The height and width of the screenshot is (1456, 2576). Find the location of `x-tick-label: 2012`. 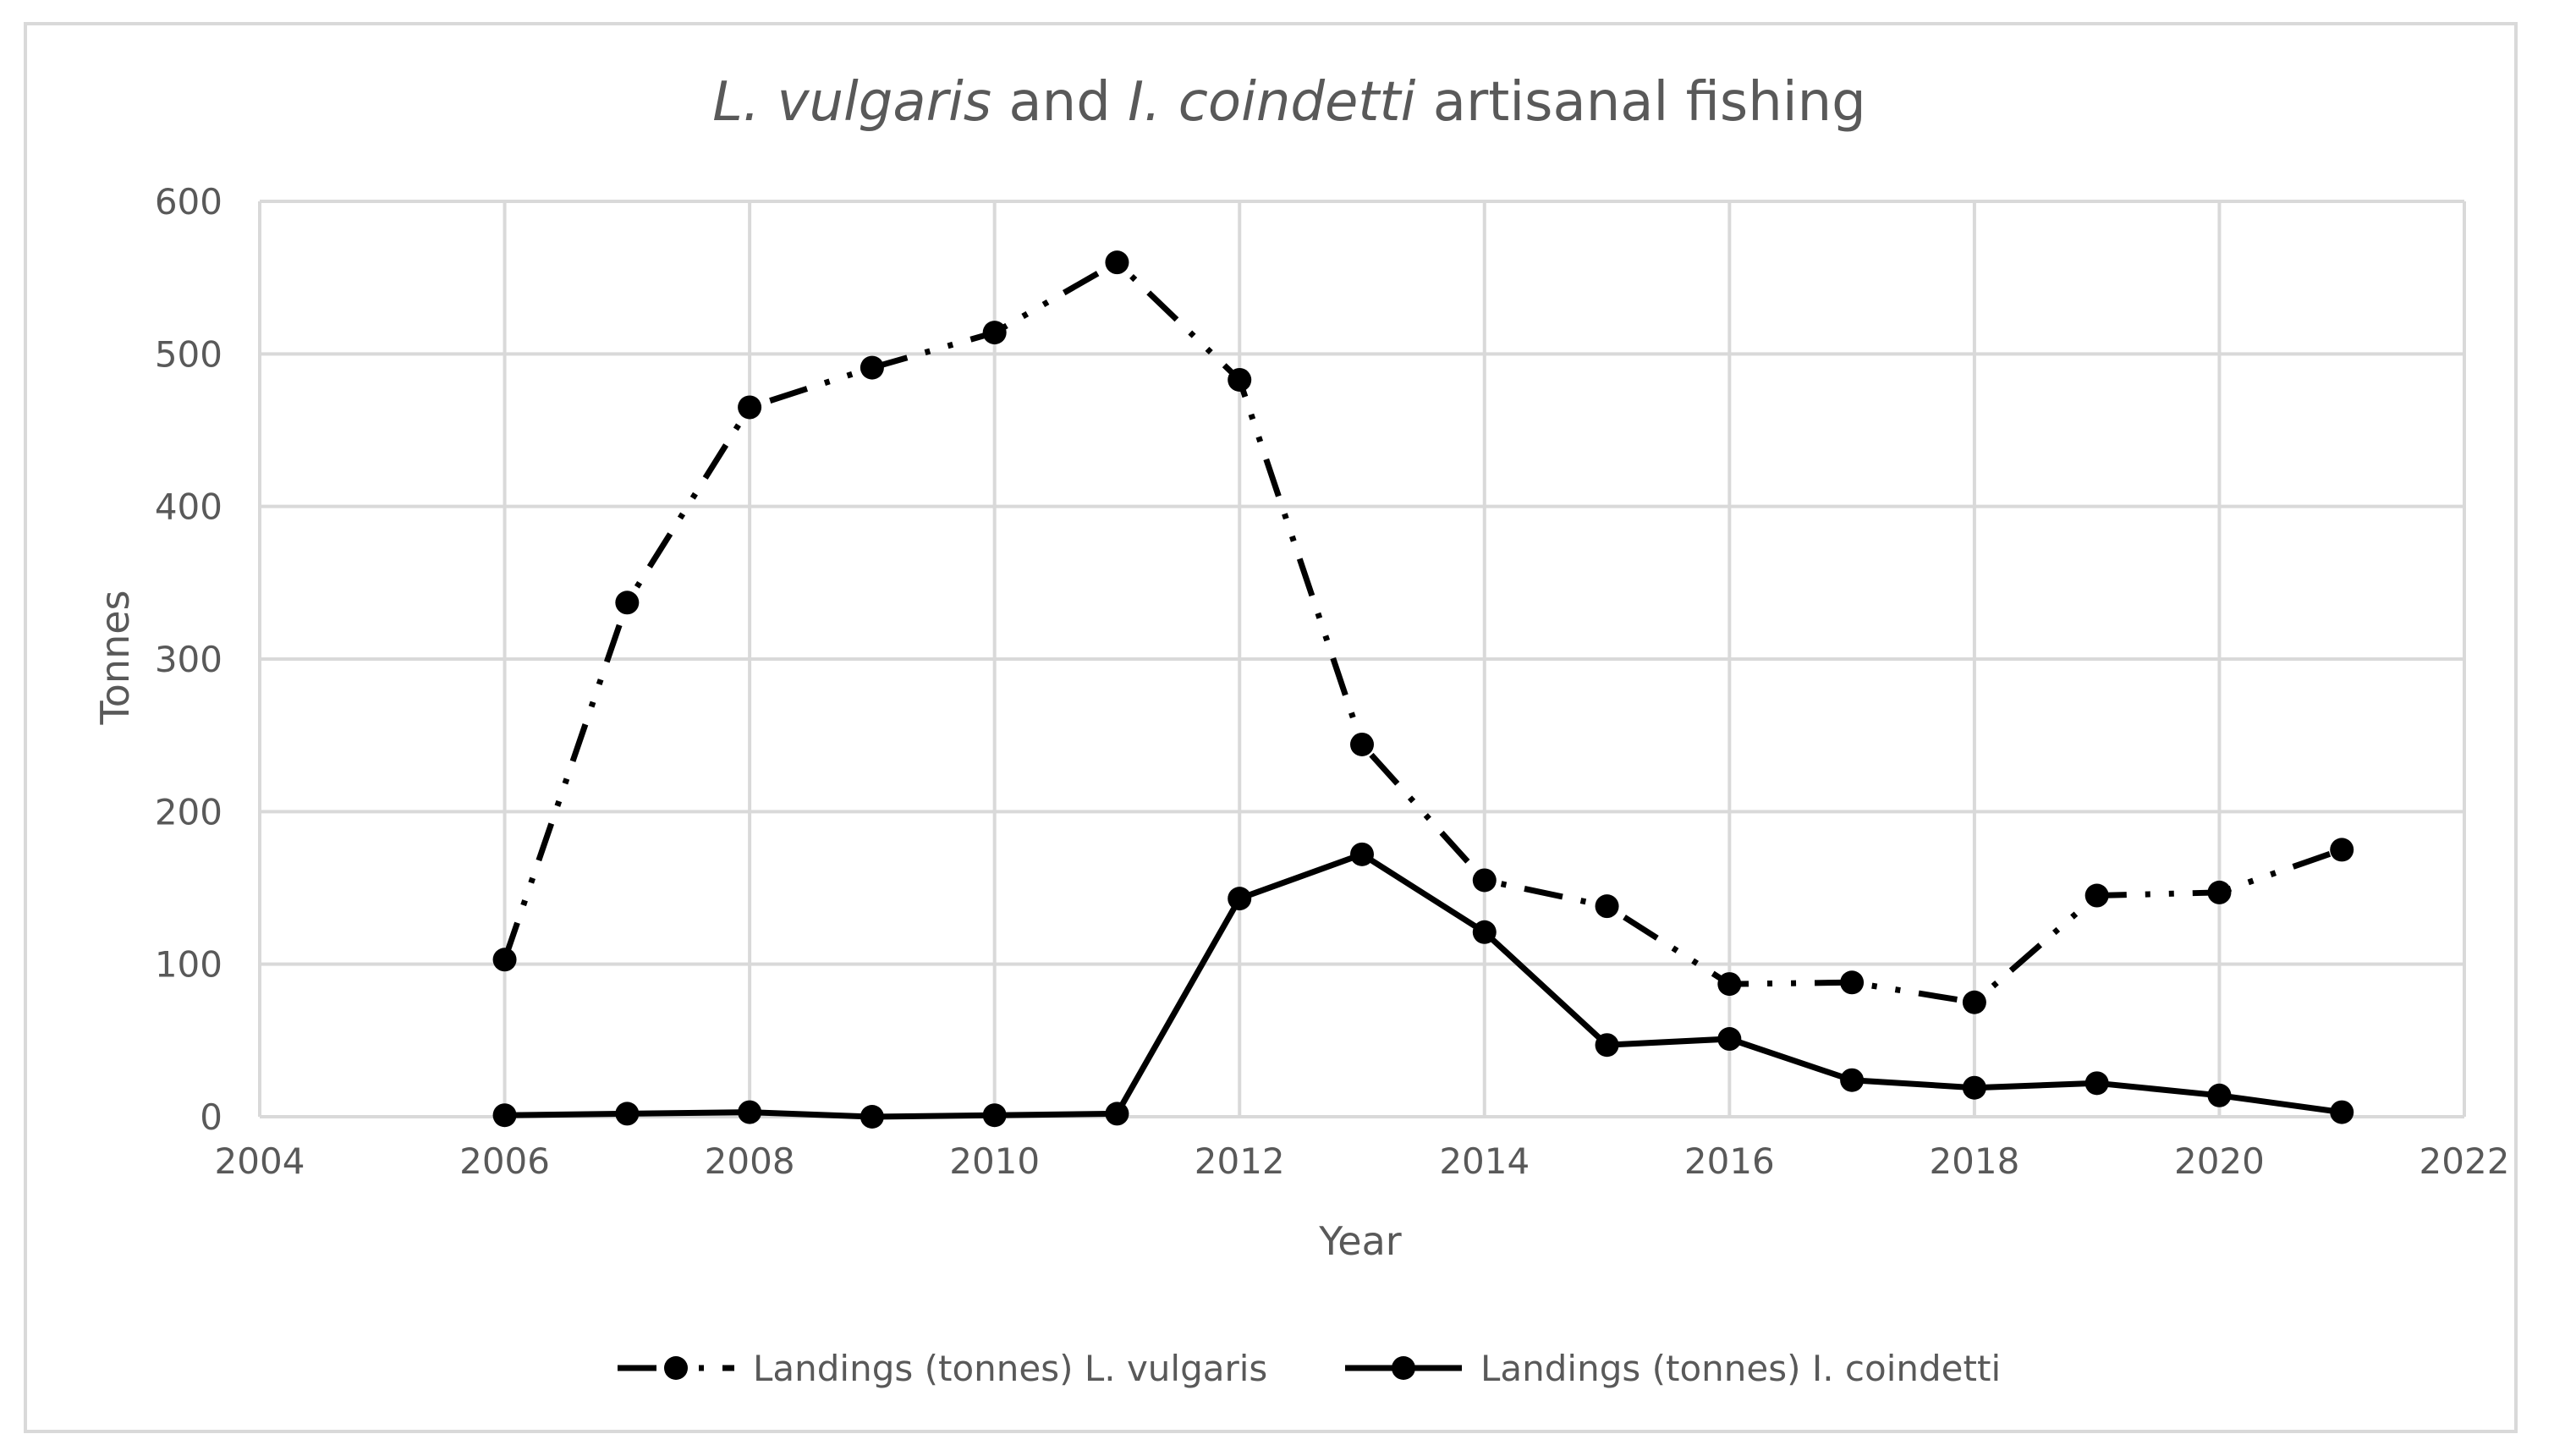

x-tick-label: 2012 is located at coordinates (1240, 1161).